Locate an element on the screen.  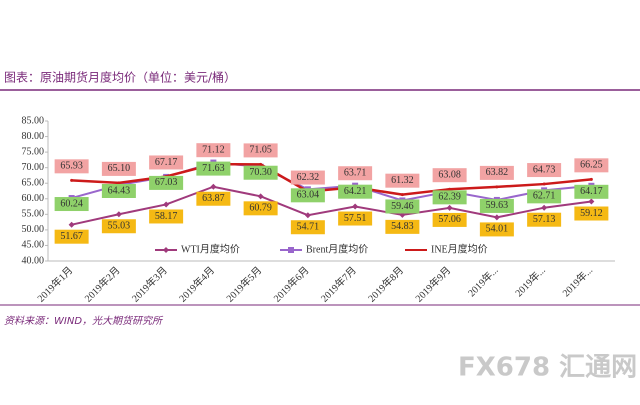
data-label: 63.08 is located at coordinates (449, 174).